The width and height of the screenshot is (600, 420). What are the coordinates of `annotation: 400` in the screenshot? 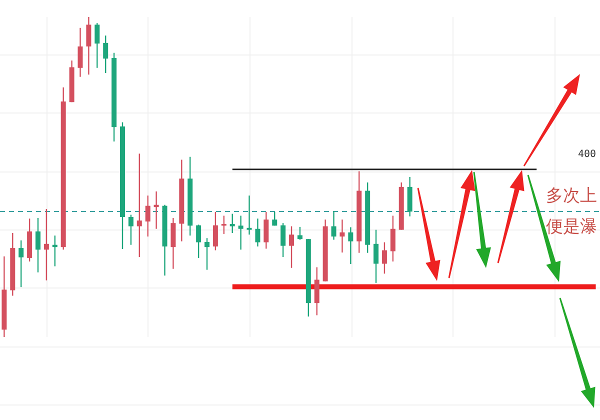 It's located at (587, 154).